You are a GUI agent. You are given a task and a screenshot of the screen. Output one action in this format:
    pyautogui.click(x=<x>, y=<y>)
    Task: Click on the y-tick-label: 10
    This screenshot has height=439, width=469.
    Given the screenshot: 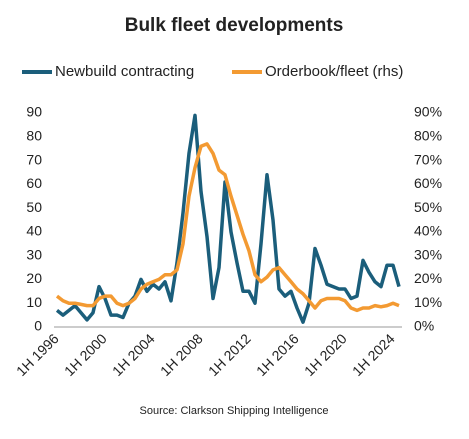 What is the action you would take?
    pyautogui.click(x=34, y=302)
    